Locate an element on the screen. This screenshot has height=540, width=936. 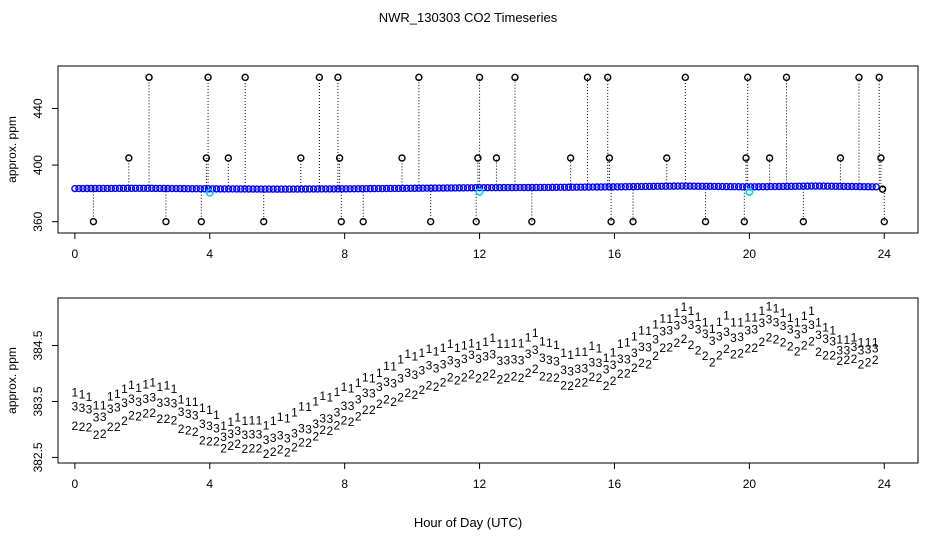
x-tick-label-1: 12 is located at coordinates (480, 484).